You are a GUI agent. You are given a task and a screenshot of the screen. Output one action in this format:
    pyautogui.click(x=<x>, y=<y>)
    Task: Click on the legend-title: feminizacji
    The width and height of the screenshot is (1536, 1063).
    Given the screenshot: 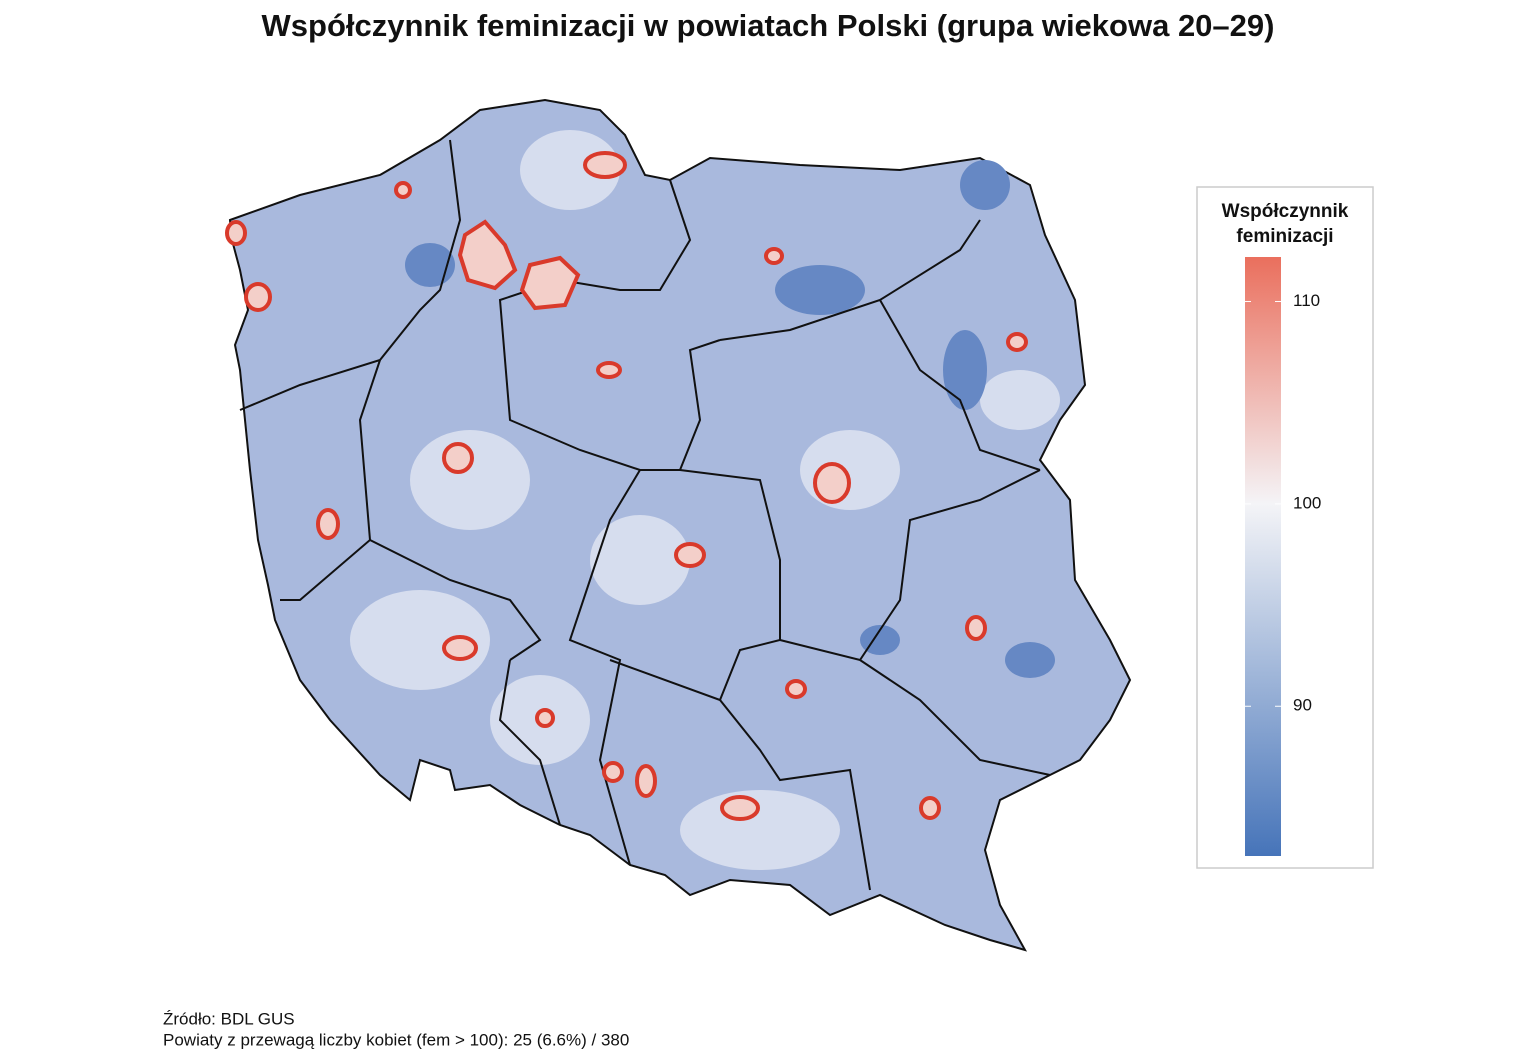 What is the action you would take?
    pyautogui.click(x=1284, y=236)
    